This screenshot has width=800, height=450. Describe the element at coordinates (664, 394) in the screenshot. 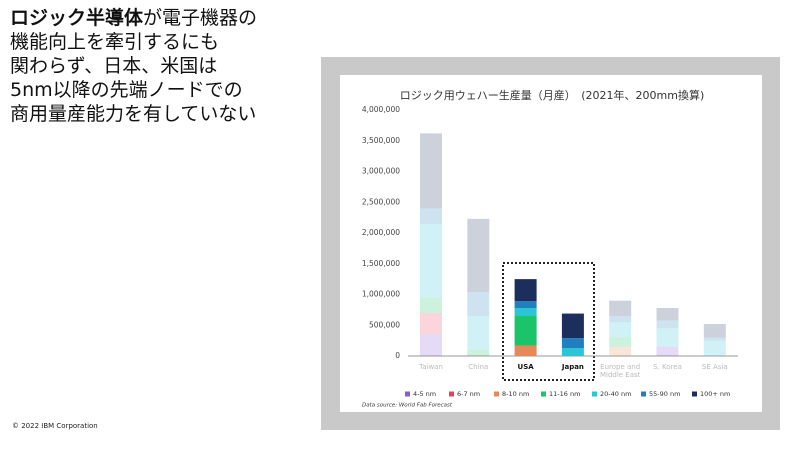

I see `legend-label: 55-90 nm` at that location.